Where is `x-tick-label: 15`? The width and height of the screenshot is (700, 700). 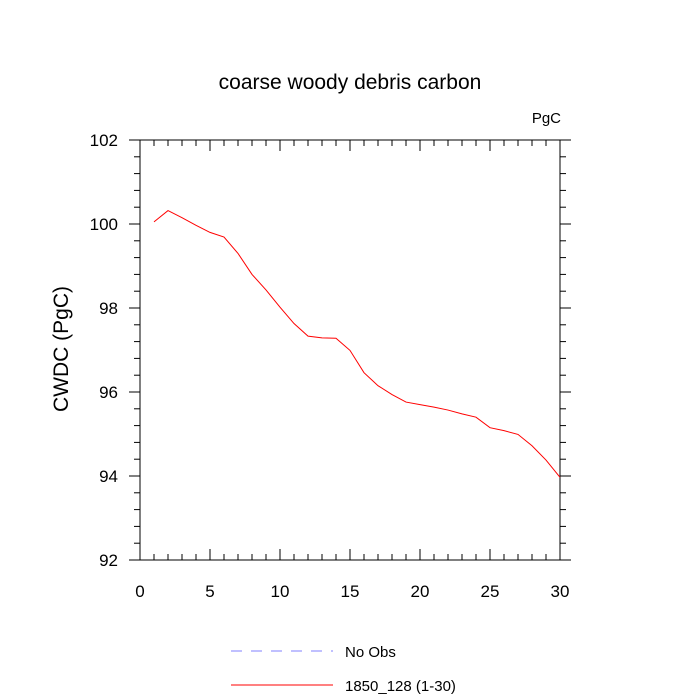
x-tick-label: 15 is located at coordinates (350, 591).